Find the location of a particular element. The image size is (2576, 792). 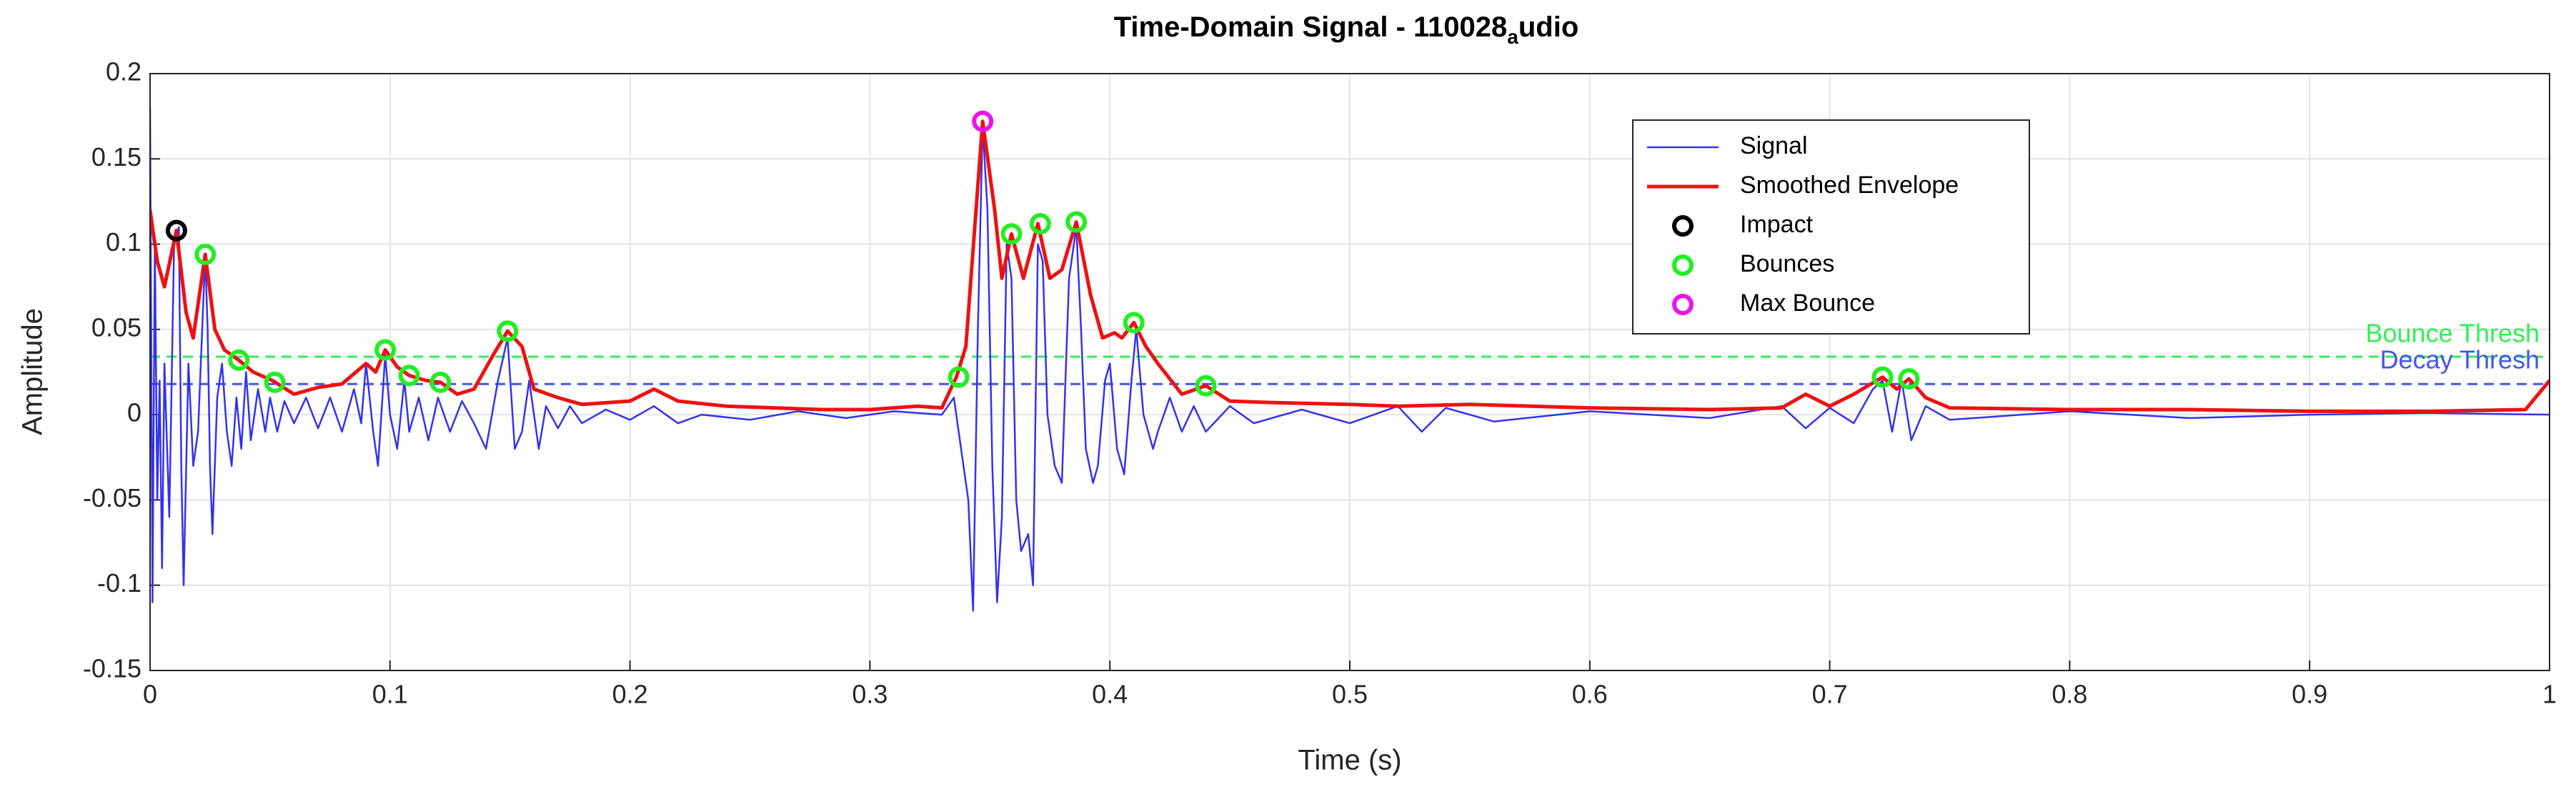

chart-title: Time-Domain Signal - 110028audio is located at coordinates (1346, 30).